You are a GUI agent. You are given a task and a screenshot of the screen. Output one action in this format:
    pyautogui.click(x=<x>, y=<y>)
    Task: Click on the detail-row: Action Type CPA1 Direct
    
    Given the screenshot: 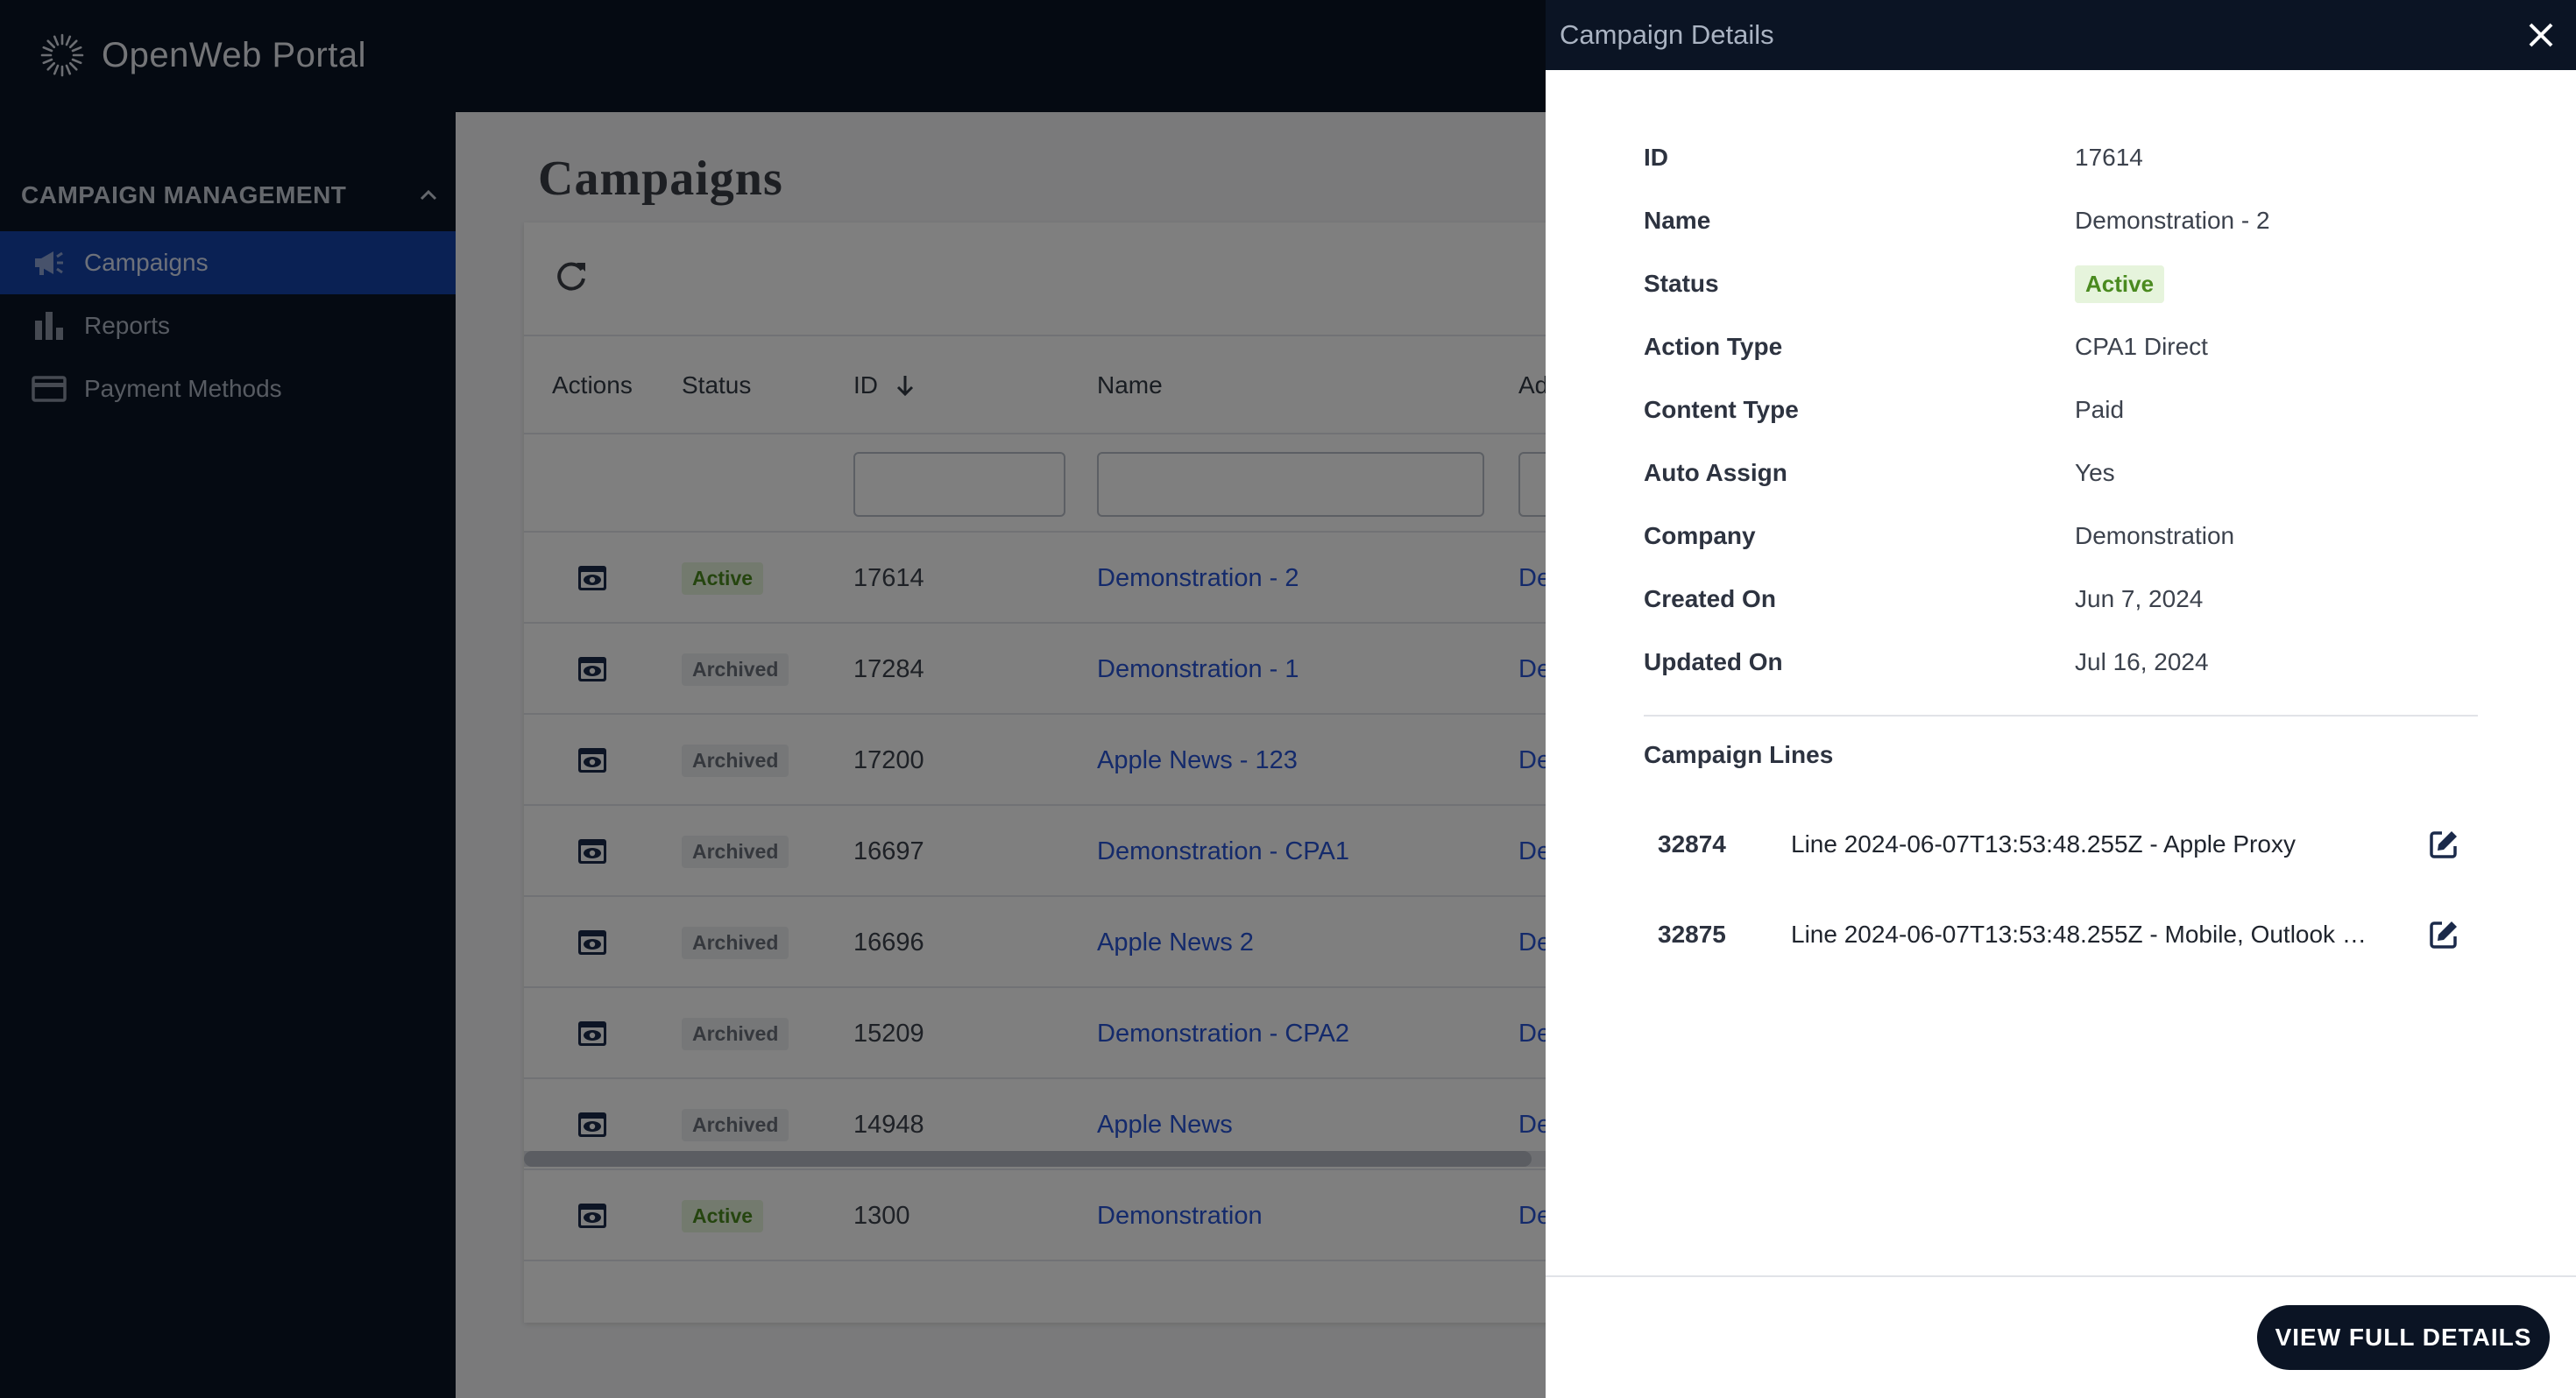 What is the action you would take?
    pyautogui.click(x=2064, y=352)
    